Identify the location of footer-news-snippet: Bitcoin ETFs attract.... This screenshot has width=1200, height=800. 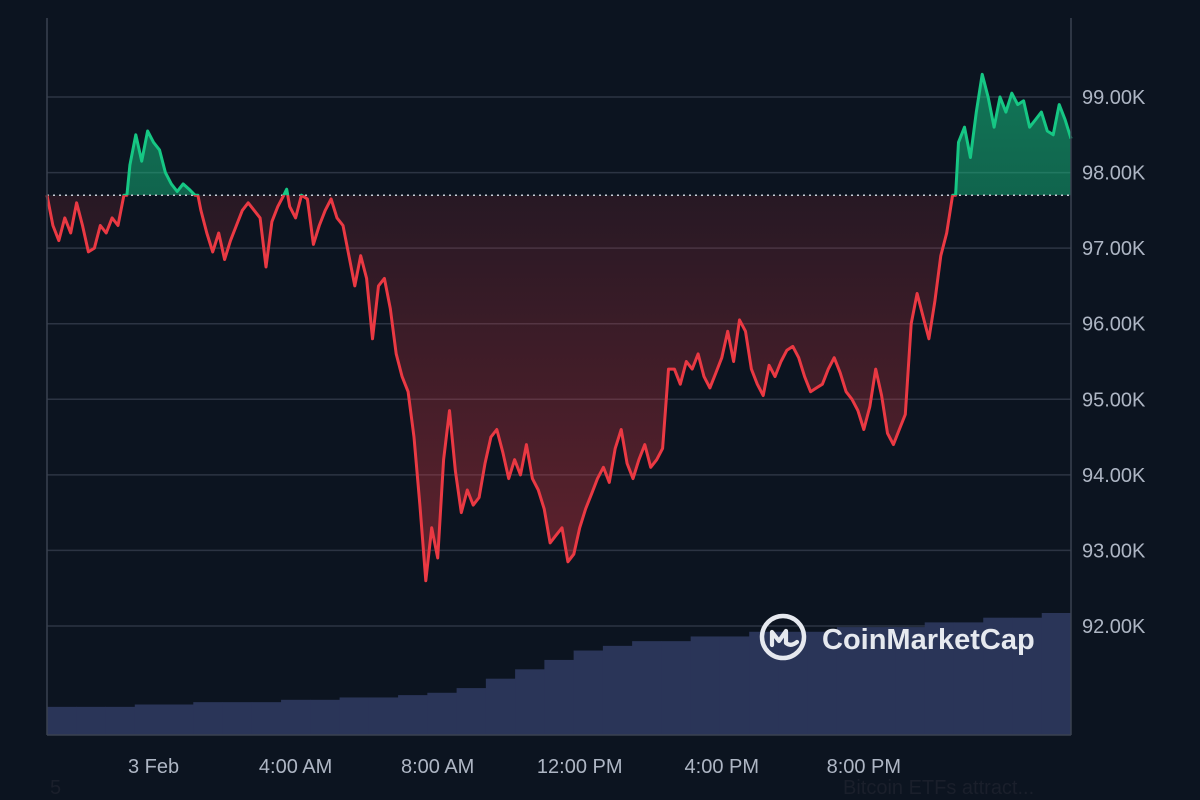
(939, 788).